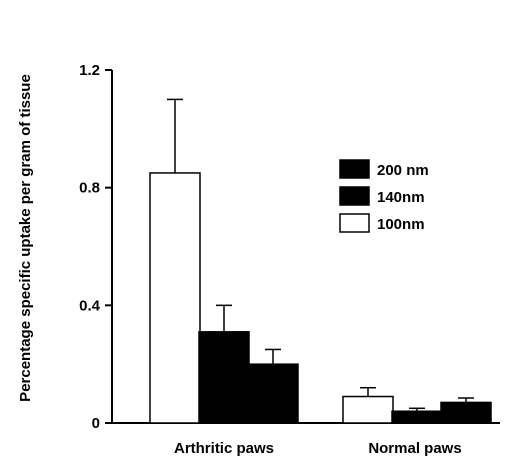  I want to click on y-tick-label: 0.4, so click(90, 305).